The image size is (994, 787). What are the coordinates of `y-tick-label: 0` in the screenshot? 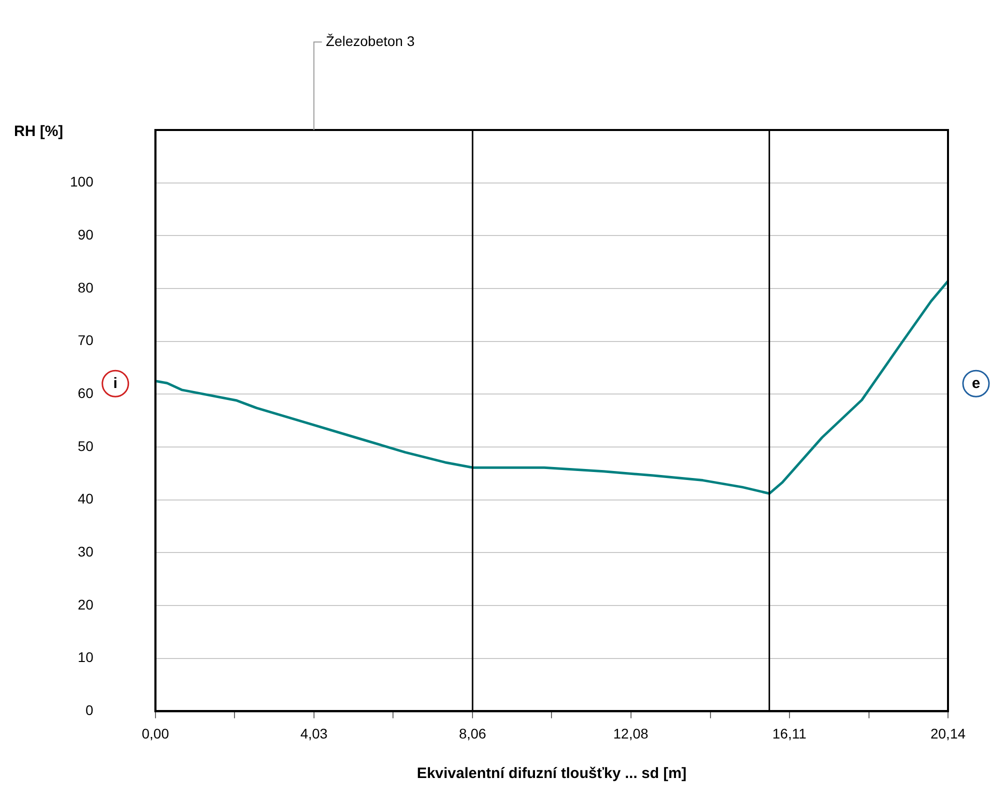 It's located at (90, 710).